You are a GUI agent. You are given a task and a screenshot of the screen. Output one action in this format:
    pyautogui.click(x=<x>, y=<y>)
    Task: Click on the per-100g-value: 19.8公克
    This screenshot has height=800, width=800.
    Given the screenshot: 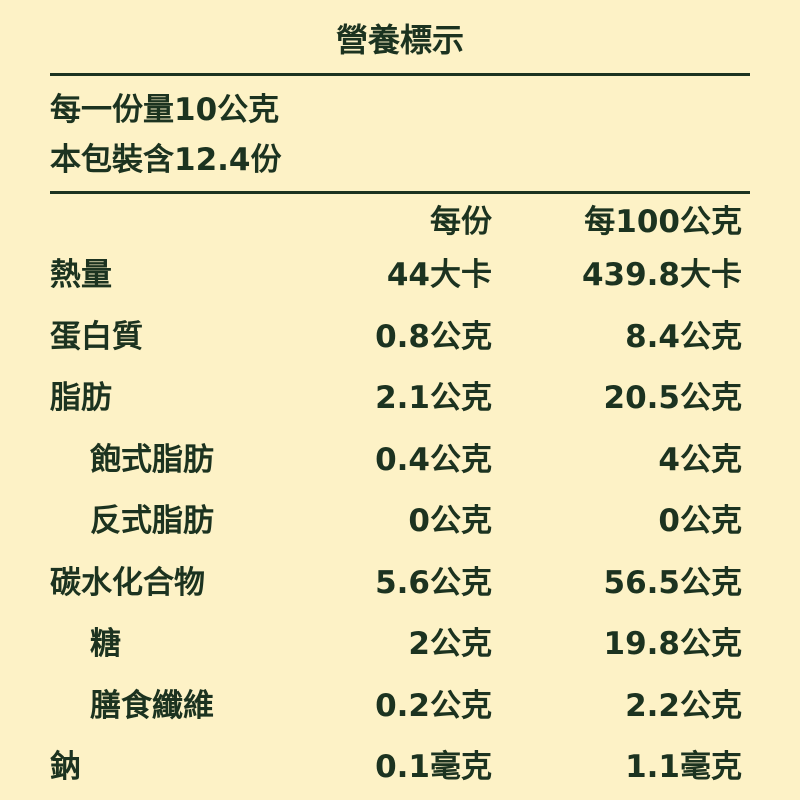 What is the action you would take?
    pyautogui.click(x=673, y=644)
    